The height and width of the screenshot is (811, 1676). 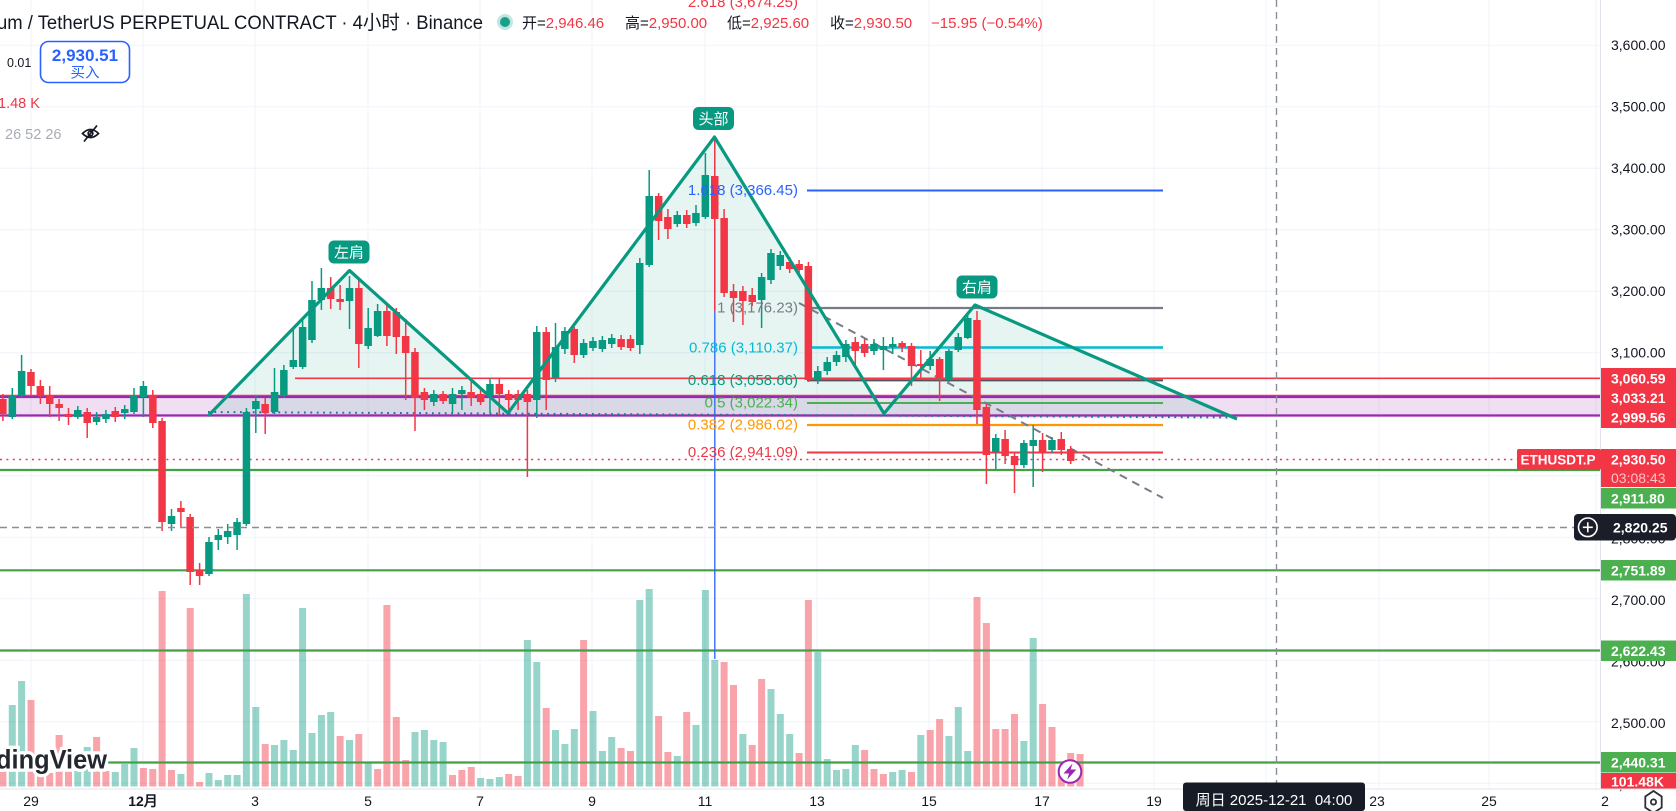 I want to click on svg-text: 3,060.59, so click(x=1638, y=379).